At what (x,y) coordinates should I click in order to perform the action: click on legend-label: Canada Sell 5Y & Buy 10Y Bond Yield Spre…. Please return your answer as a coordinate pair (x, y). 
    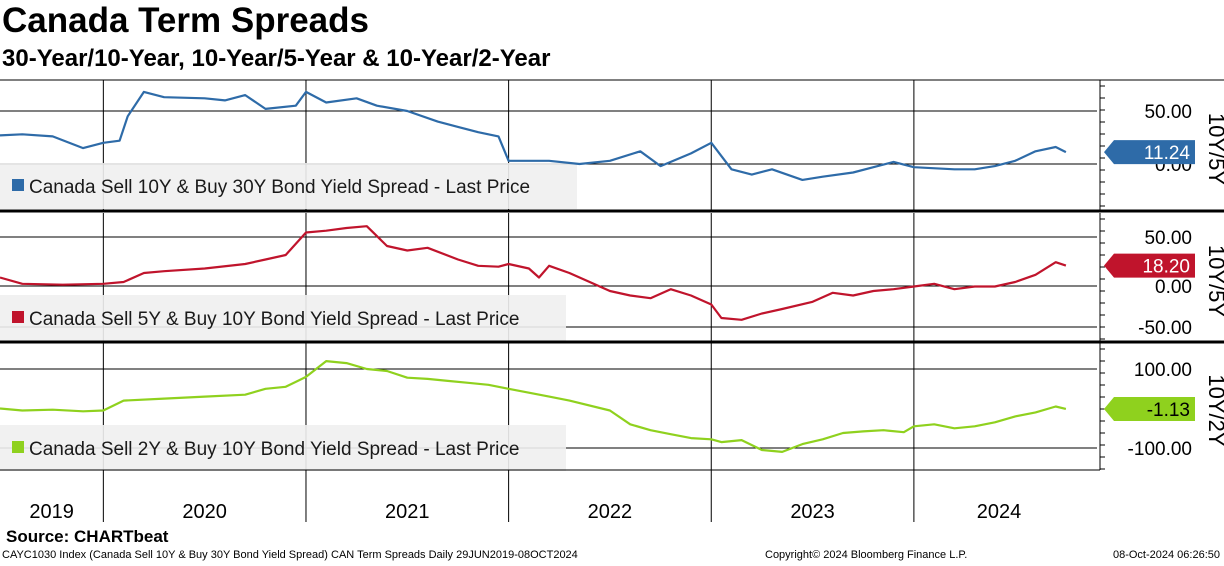
    Looking at the image, I should click on (274, 319).